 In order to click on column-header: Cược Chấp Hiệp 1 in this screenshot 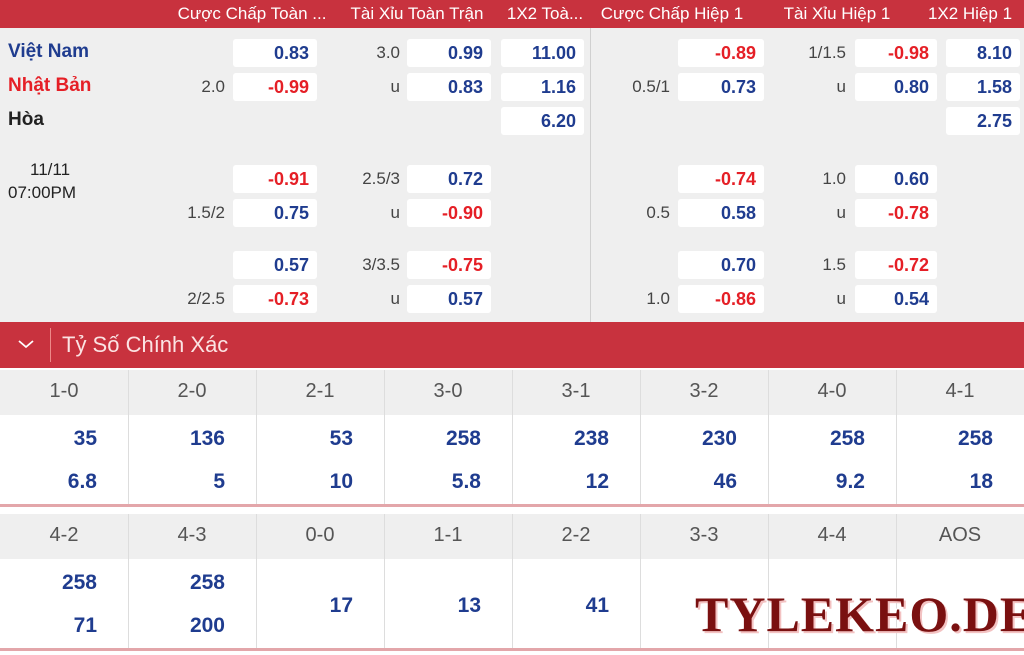, I will do `click(672, 13)`.